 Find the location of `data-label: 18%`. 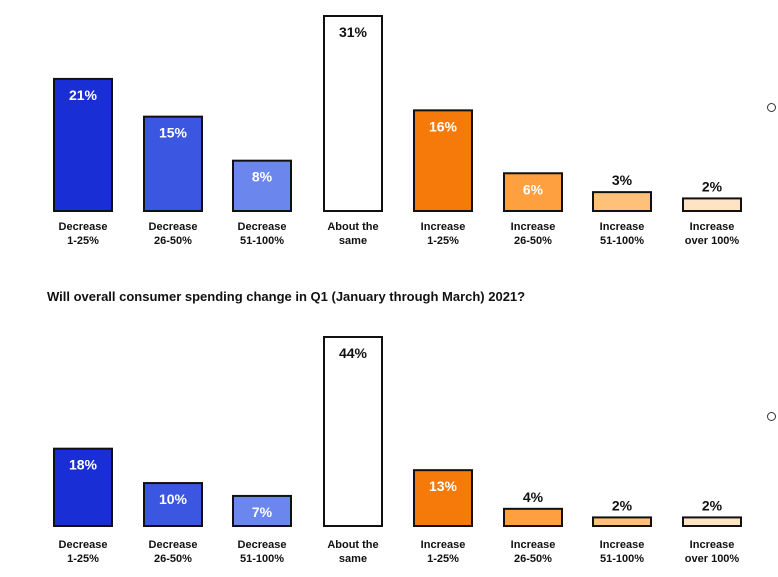

data-label: 18% is located at coordinates (83, 465).